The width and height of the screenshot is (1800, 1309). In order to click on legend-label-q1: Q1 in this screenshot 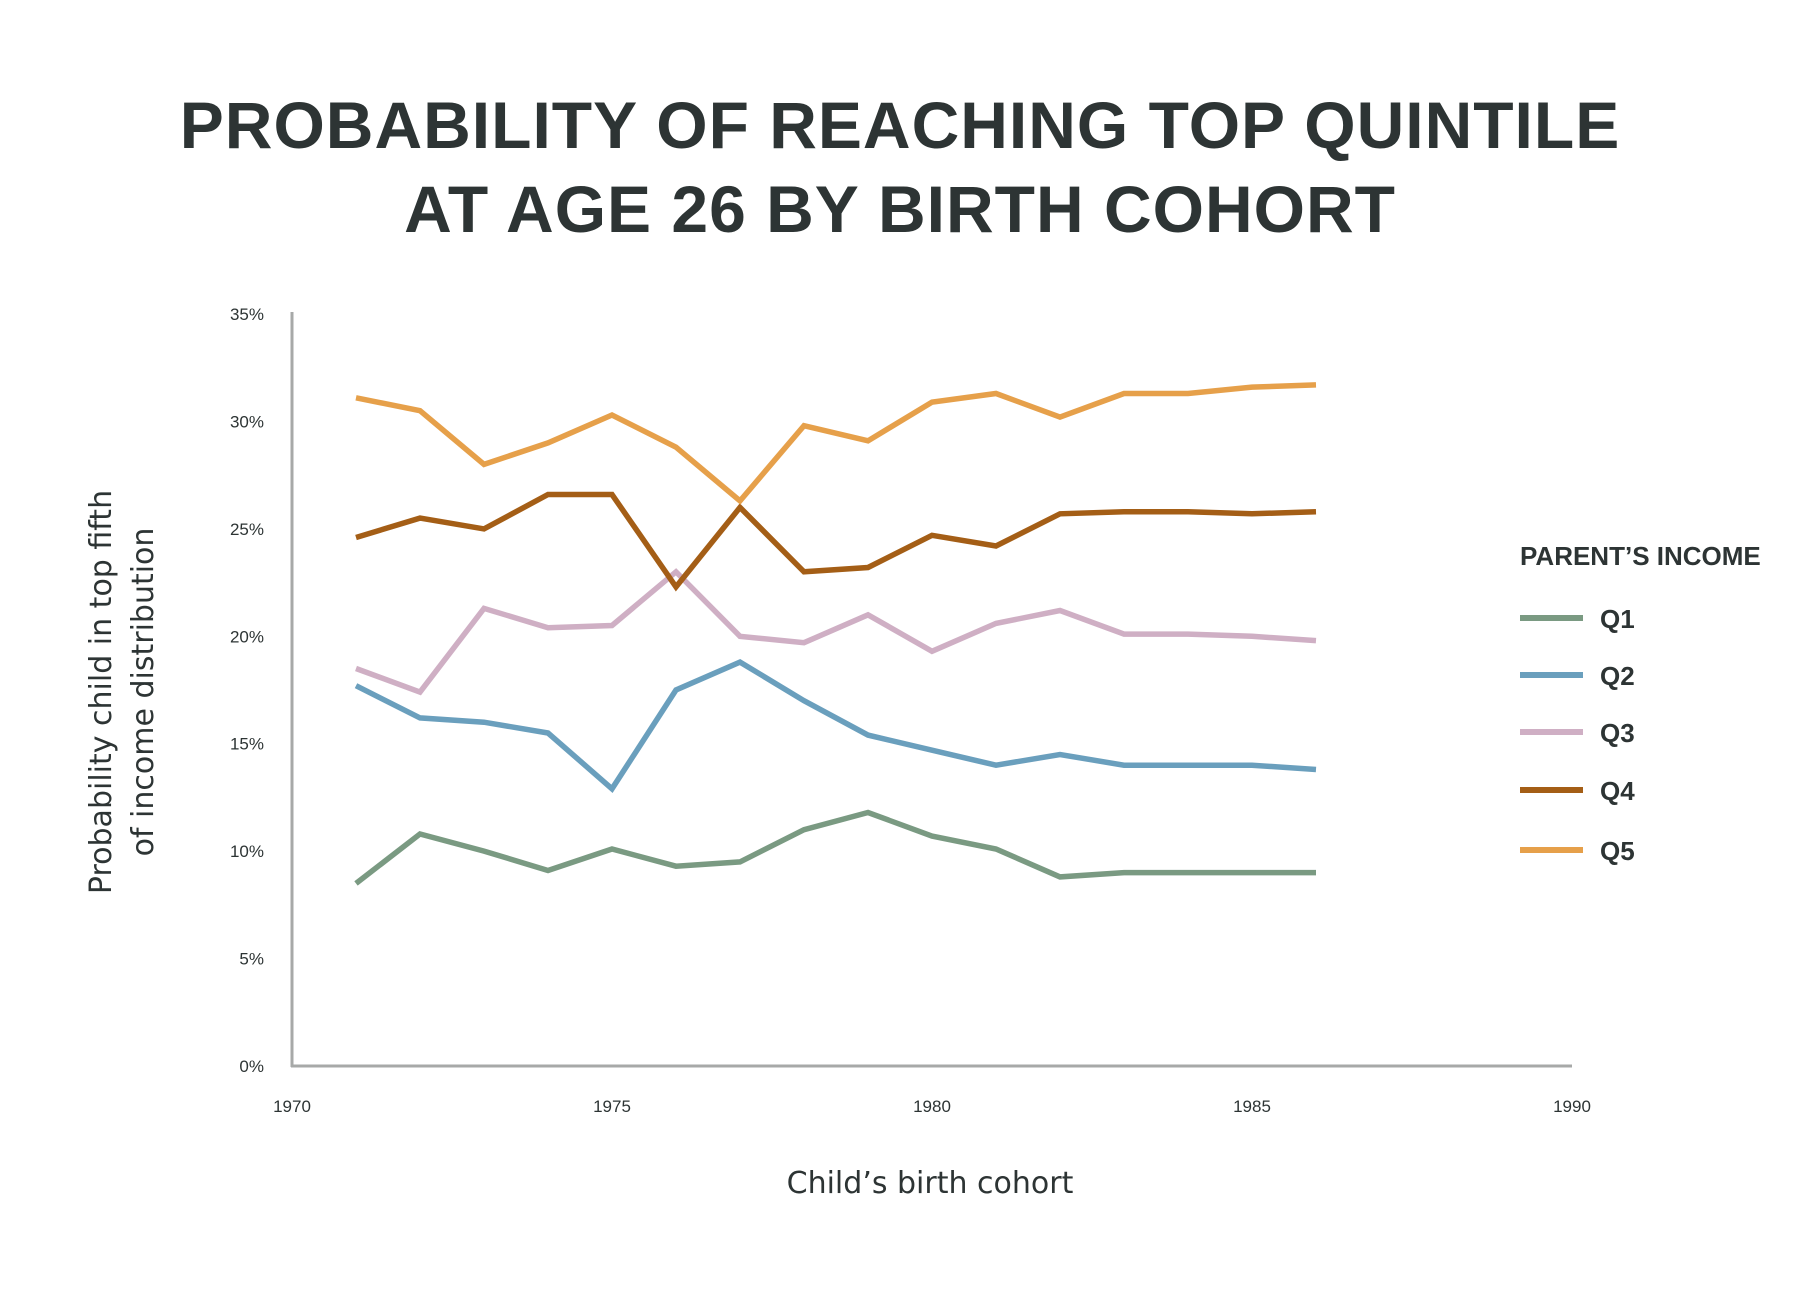, I will do `click(1617, 619)`.